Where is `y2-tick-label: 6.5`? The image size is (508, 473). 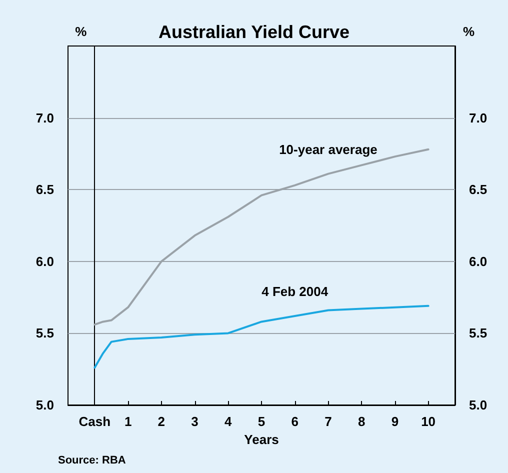 y2-tick-label: 6.5 is located at coordinates (478, 190).